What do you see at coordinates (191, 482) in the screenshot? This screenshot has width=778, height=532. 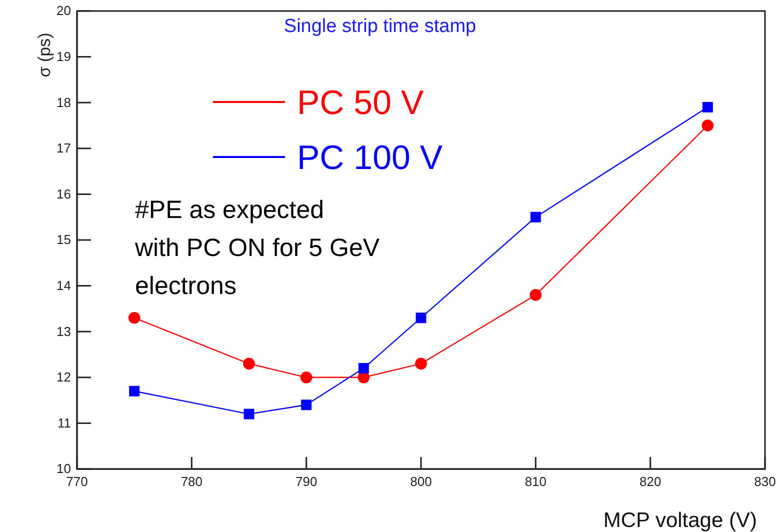 I see `x-tick-label: 780` at bounding box center [191, 482].